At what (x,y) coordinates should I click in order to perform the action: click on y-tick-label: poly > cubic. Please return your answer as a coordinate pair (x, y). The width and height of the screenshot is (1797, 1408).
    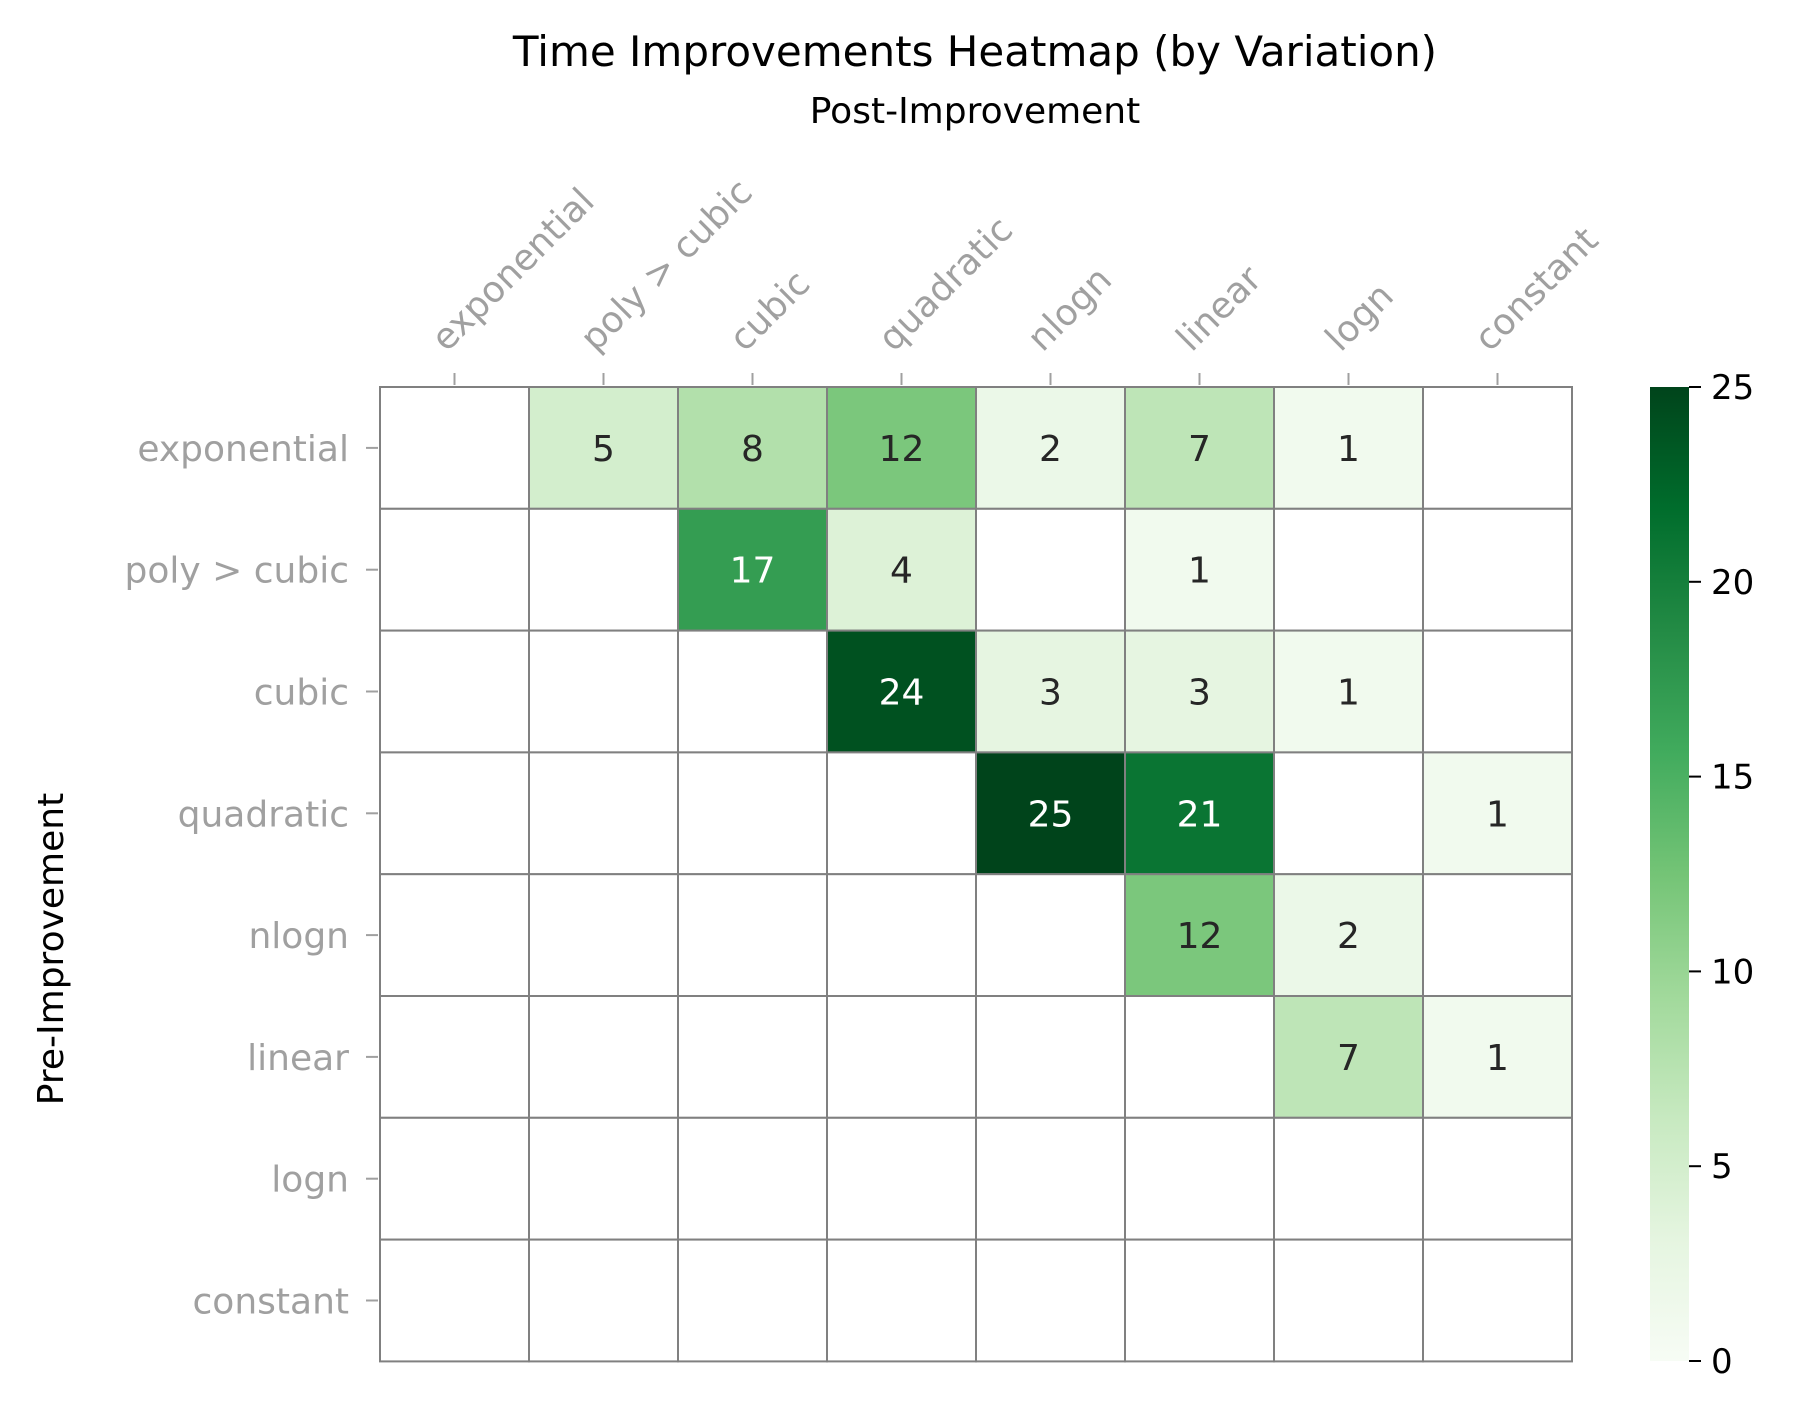
    Looking at the image, I should click on (237, 571).